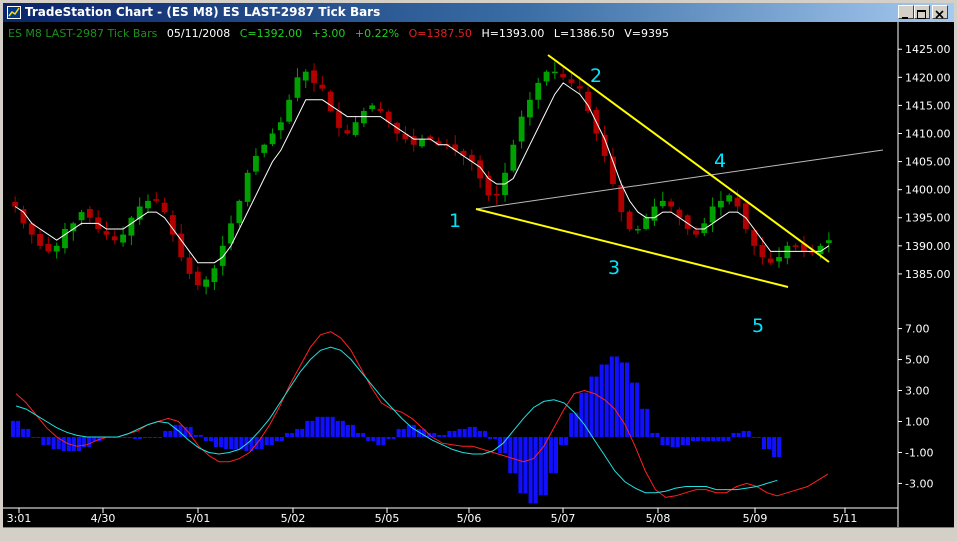  What do you see at coordinates (440, 33) in the screenshot?
I see `open-value: O=1387.50` at bounding box center [440, 33].